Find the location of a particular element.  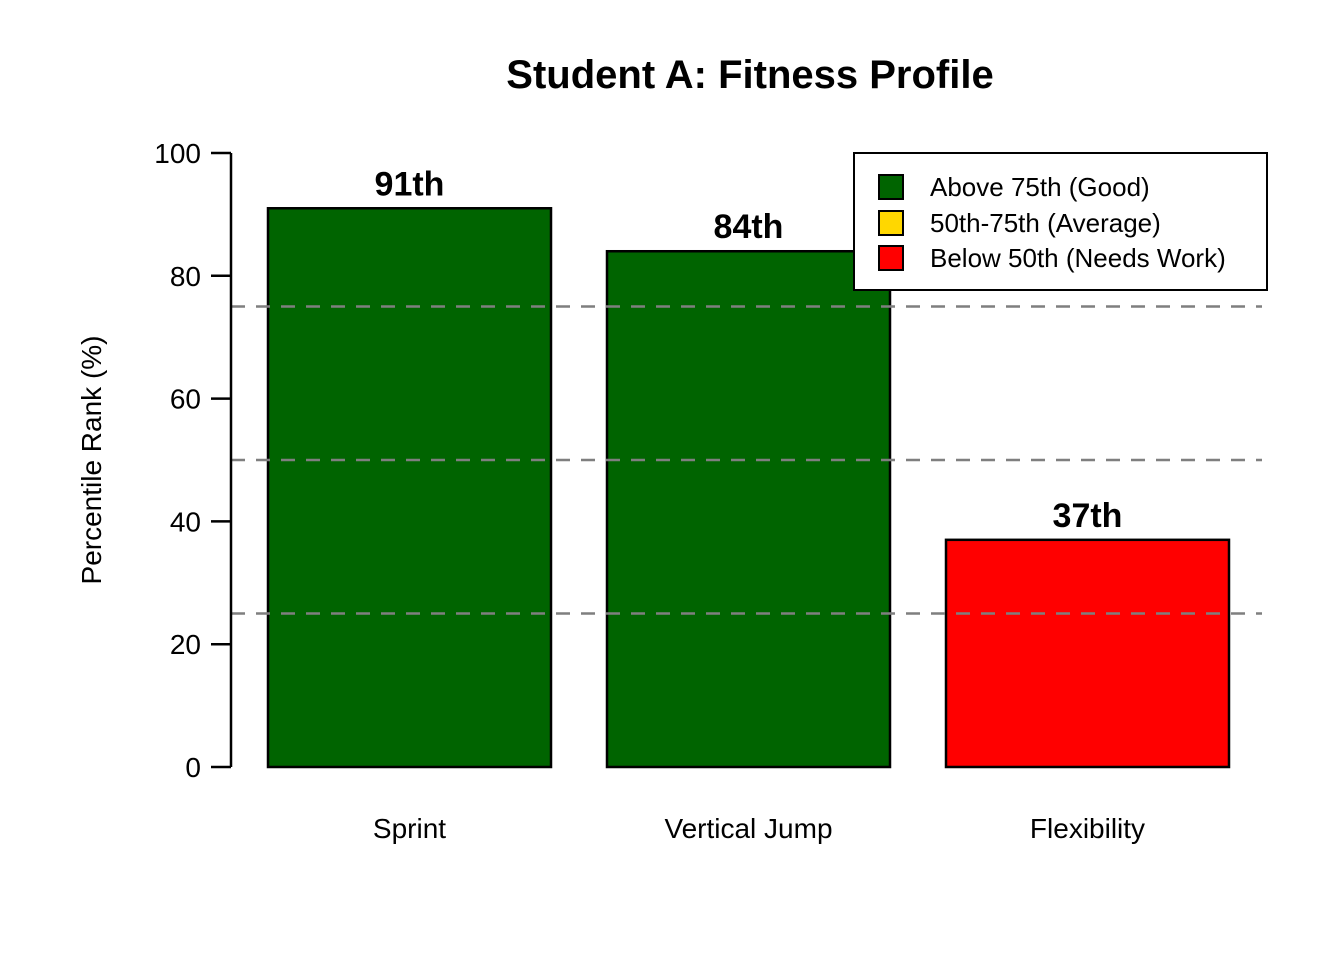

bar-value-label-sprint: 91th is located at coordinates (410, 184).